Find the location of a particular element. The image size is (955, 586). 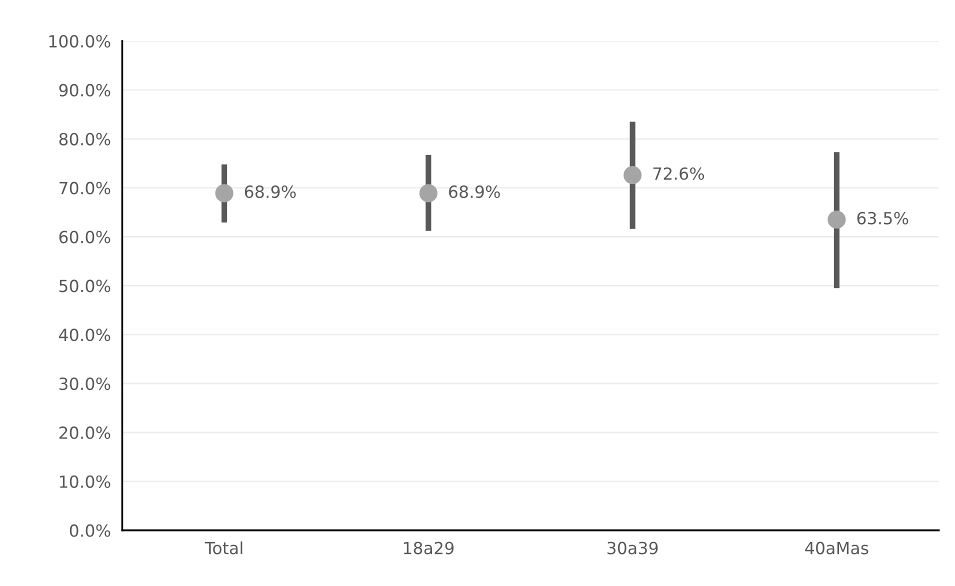

y-tick-label: 90.0% is located at coordinates (84, 90).